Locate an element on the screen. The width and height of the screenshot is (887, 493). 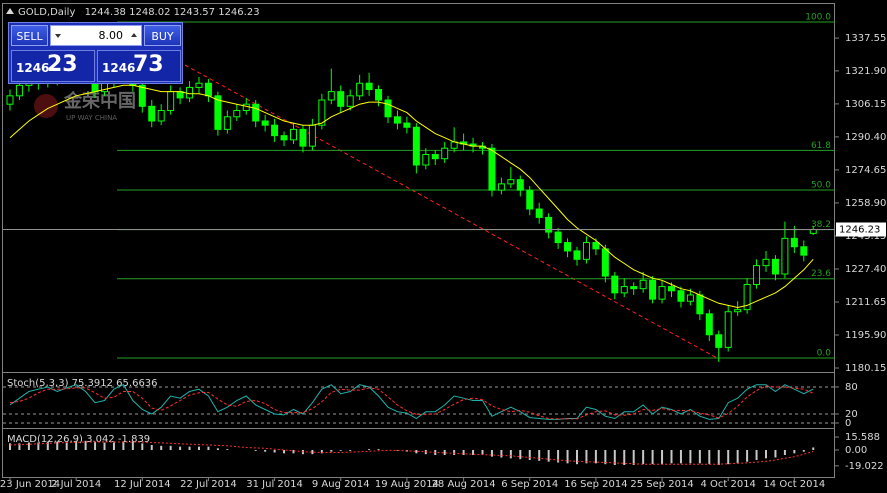
fib-label: 0.0 is located at coordinates (824, 354).